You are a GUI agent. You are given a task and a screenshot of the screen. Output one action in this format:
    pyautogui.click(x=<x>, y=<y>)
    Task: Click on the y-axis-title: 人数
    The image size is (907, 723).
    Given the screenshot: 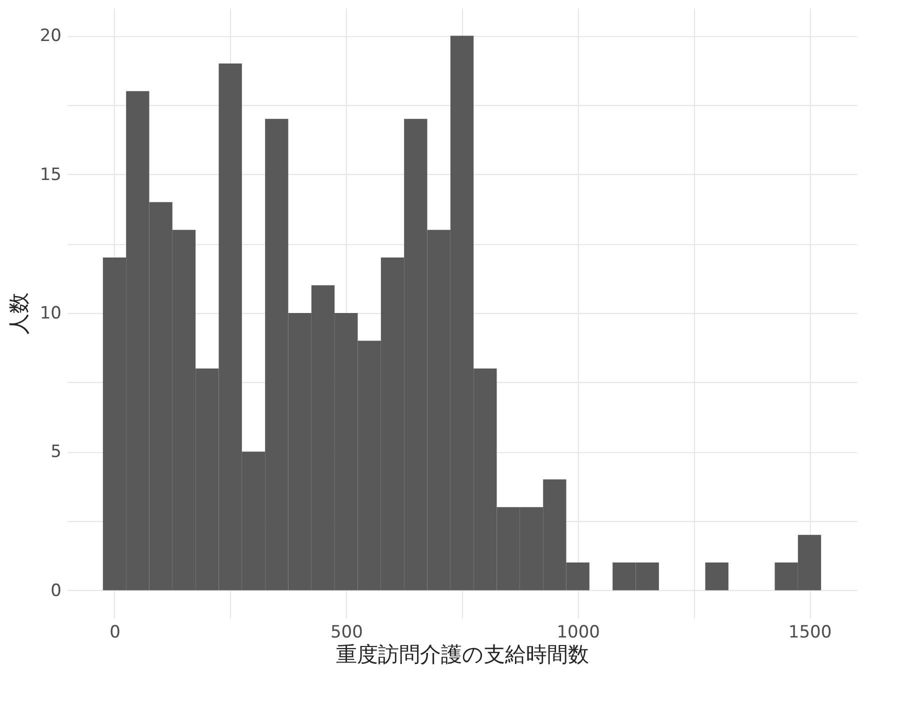 What is the action you would take?
    pyautogui.click(x=18, y=313)
    